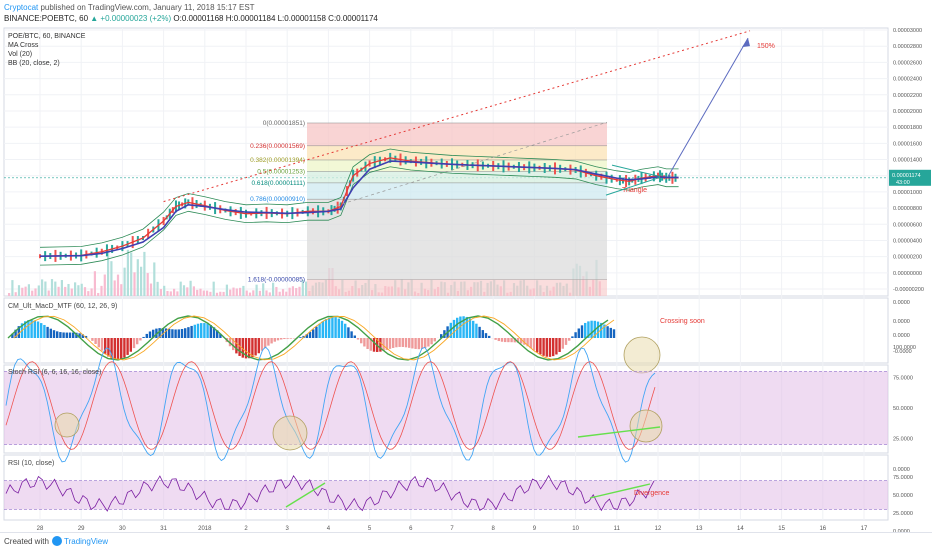  I want to click on fib-level-label: 0.236(0.00001569), so click(277, 146).